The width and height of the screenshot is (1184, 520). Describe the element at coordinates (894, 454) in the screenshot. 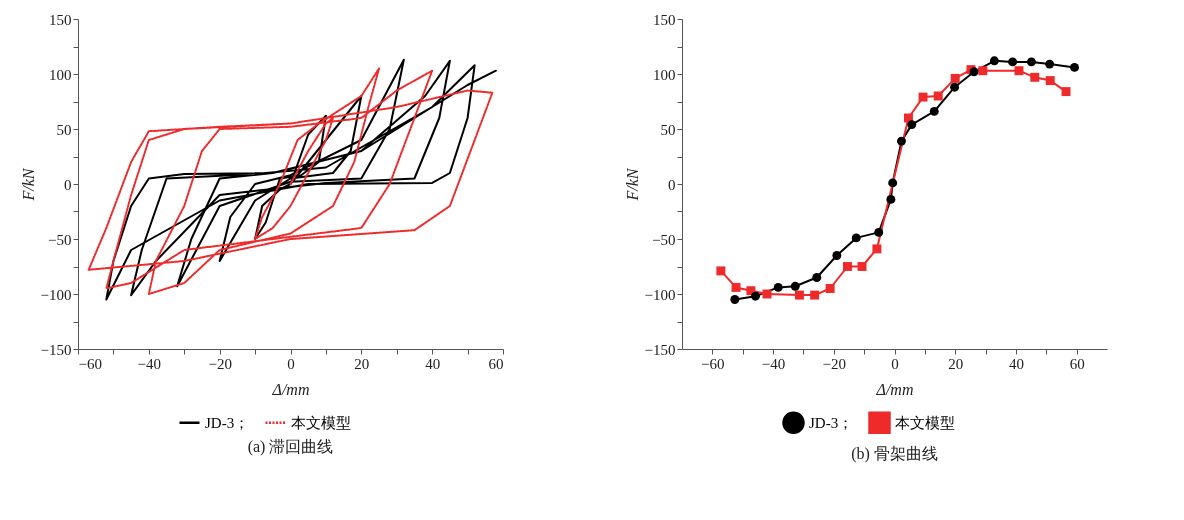

I see `text: (b) 骨架曲线` at that location.